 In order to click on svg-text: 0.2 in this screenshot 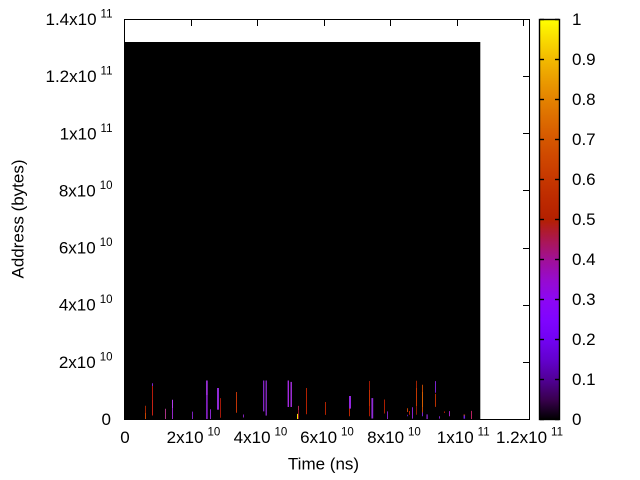, I will do `click(584, 339)`.